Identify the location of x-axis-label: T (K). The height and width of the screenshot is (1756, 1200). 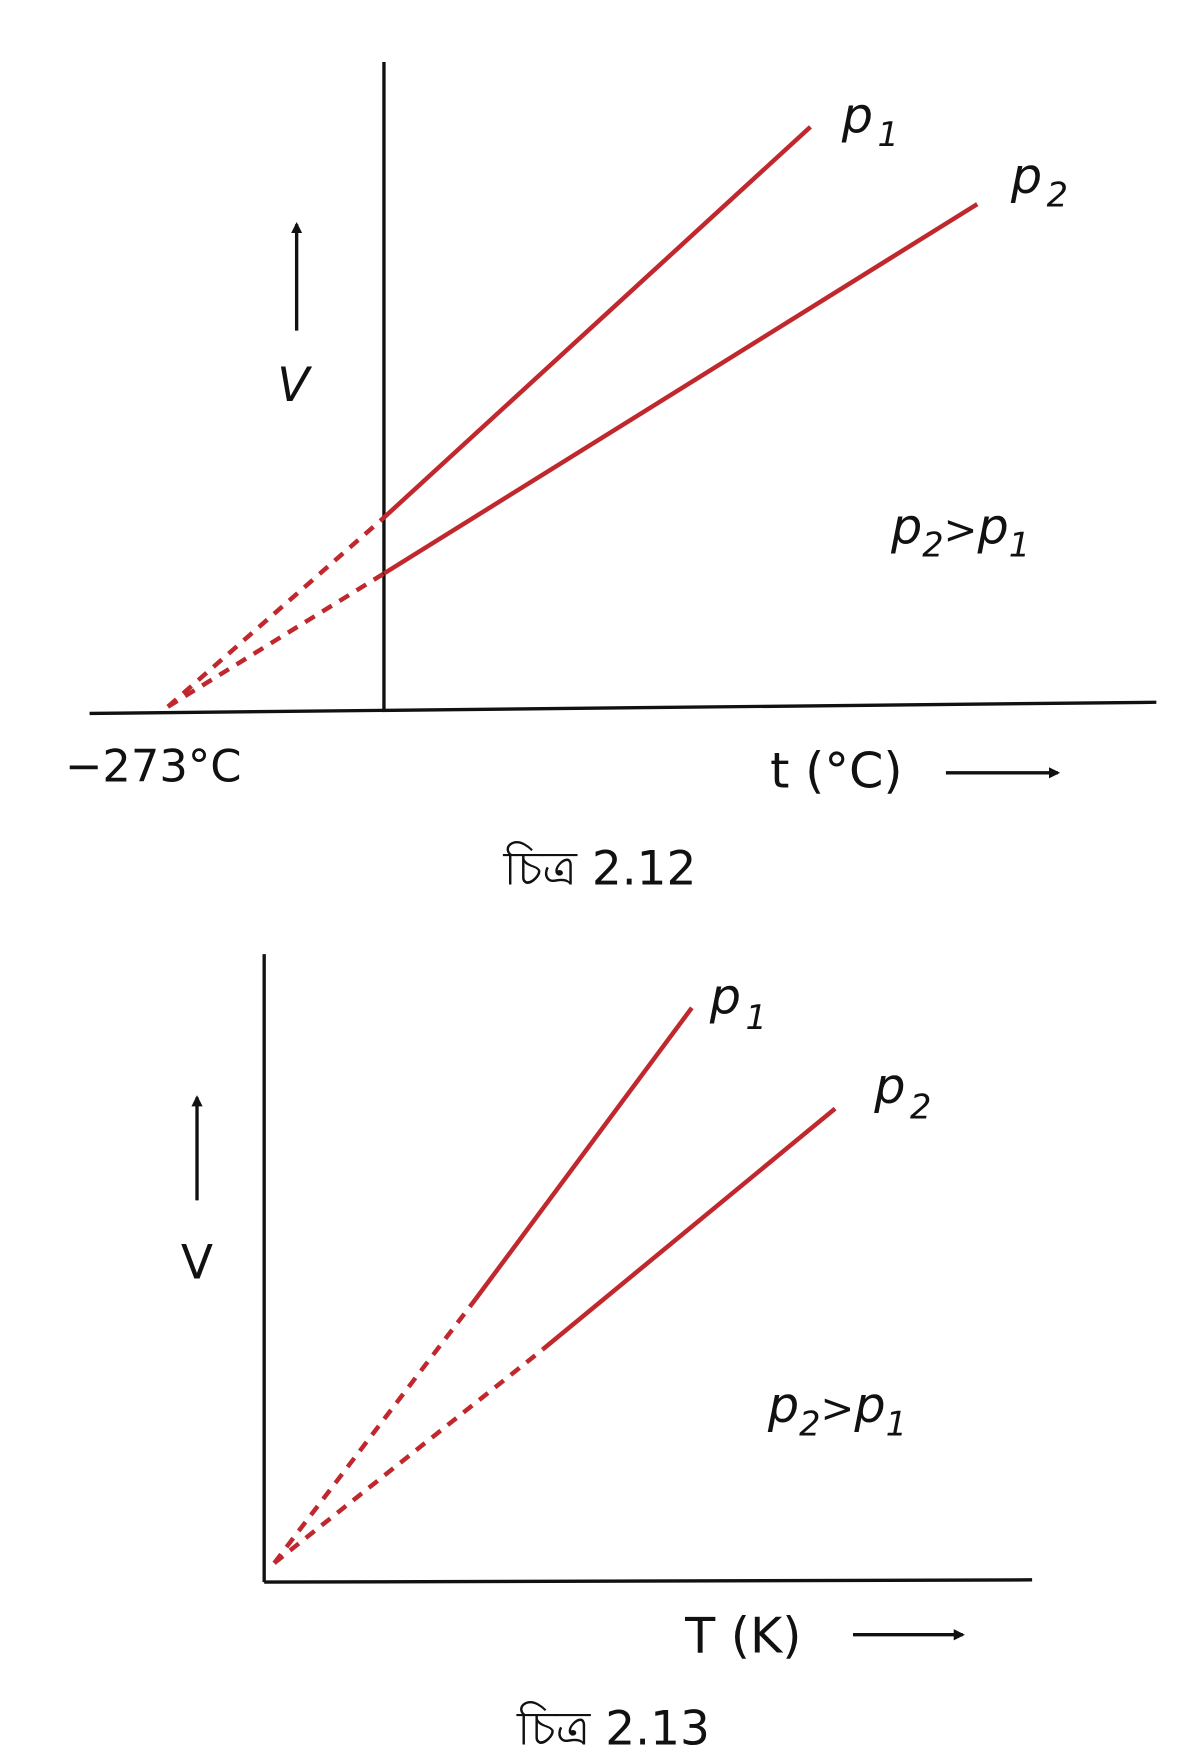
(742, 1636).